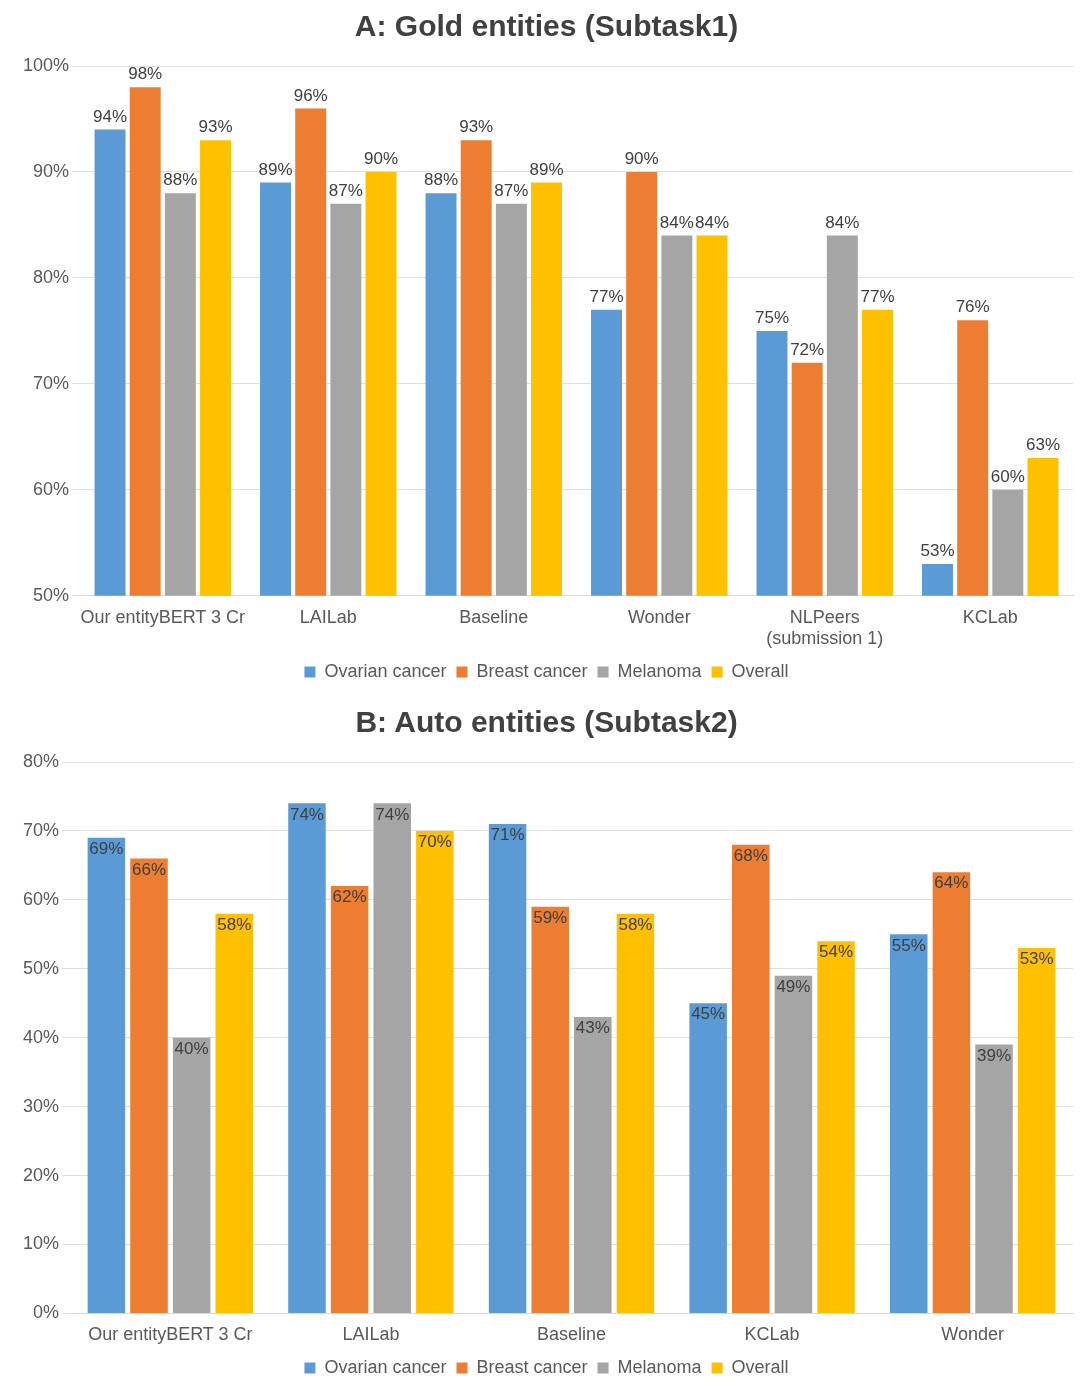  Describe the element at coordinates (550, 917) in the screenshot. I see `data-label: 59%` at that location.